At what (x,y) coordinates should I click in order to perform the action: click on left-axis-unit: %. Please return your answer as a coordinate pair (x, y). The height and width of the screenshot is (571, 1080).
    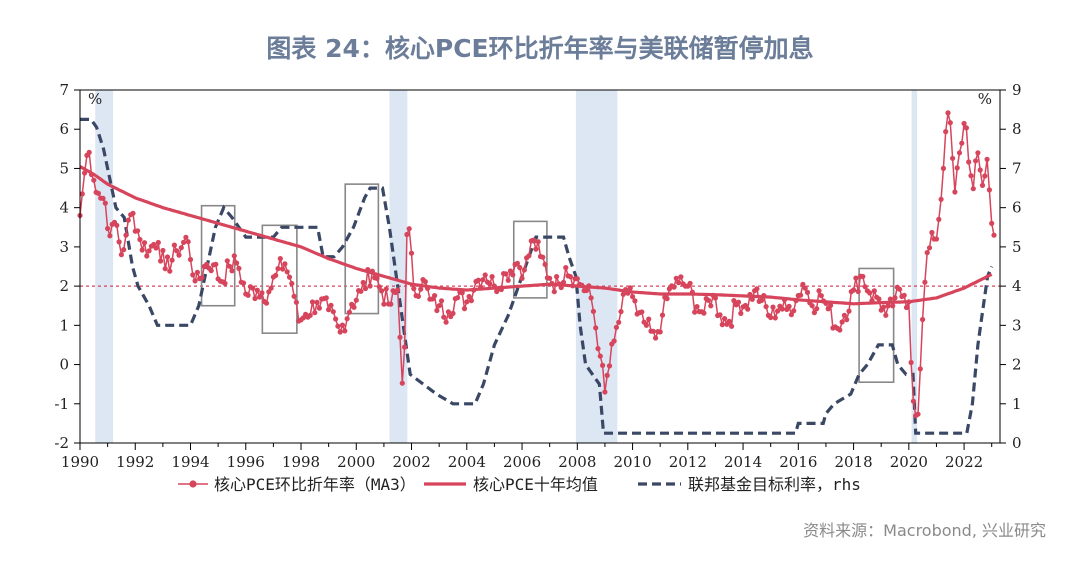
    Looking at the image, I should click on (95, 99).